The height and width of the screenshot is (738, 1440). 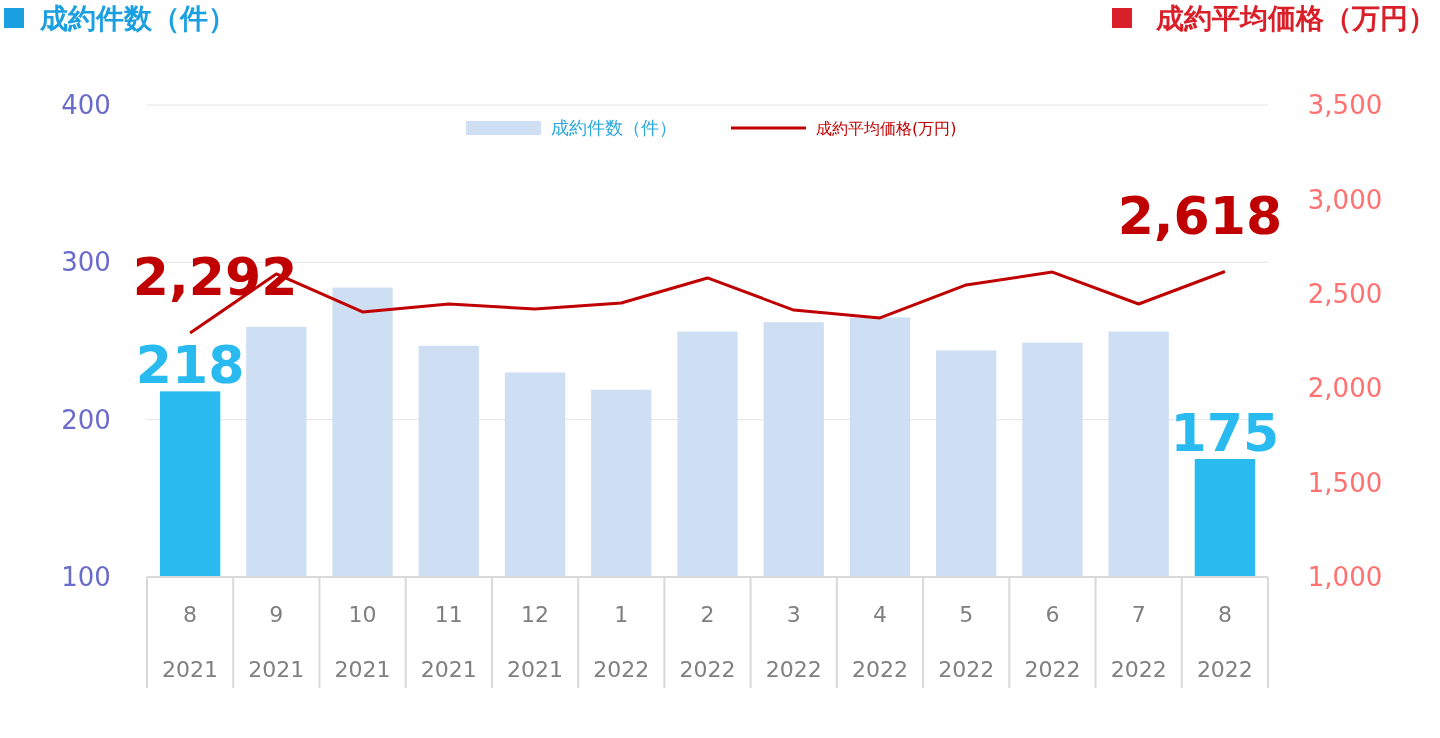 What do you see at coordinates (535, 641) in the screenshot?
I see `category-label: 12 2021` at bounding box center [535, 641].